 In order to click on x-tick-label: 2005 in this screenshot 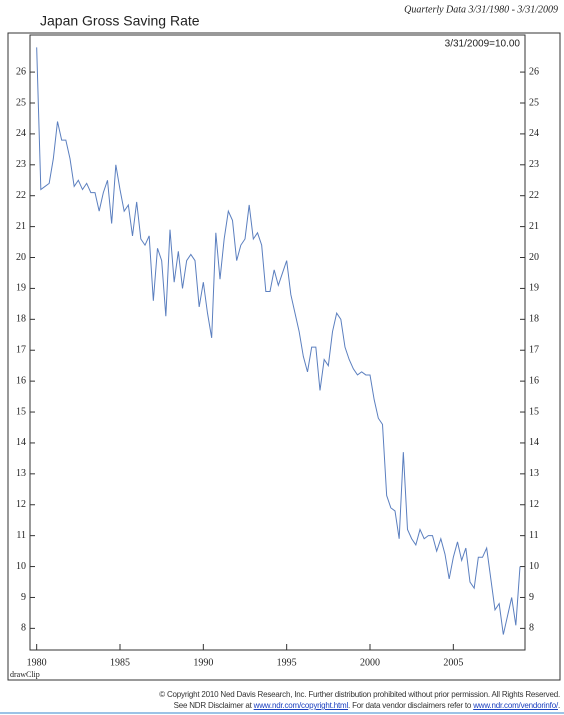, I will do `click(453, 662)`.